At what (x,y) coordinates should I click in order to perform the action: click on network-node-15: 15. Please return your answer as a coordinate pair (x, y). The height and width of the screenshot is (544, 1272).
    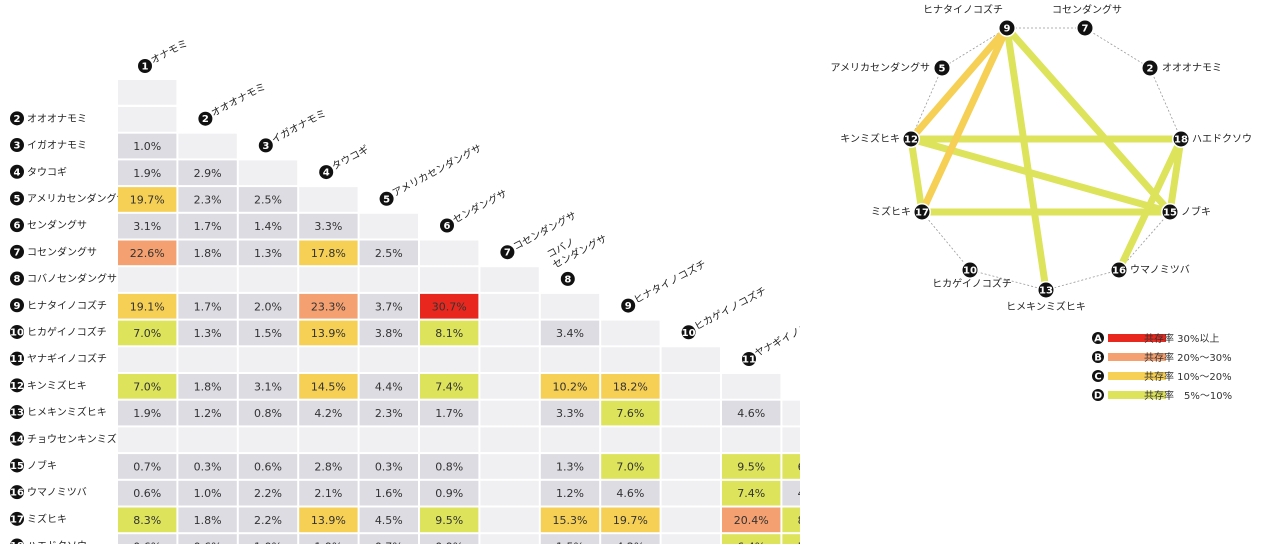
    Looking at the image, I should click on (1170, 212).